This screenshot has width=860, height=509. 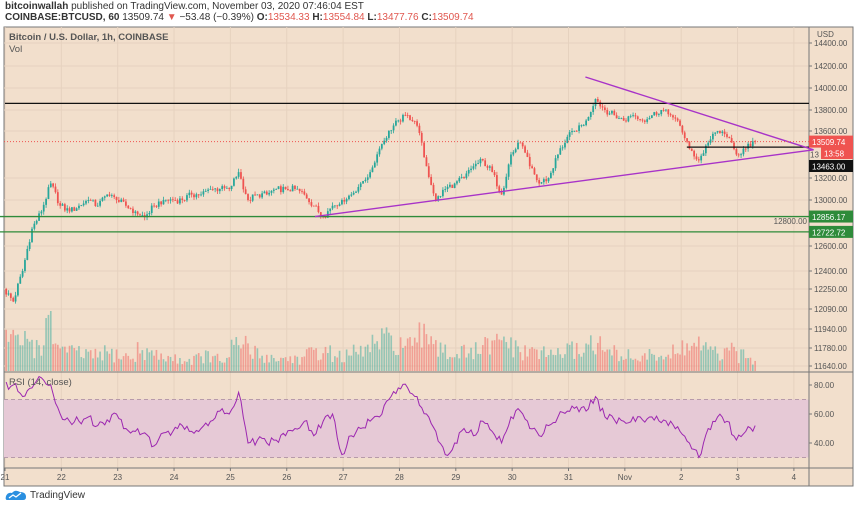 What do you see at coordinates (343, 17) in the screenshot?
I see `high-value: 13554.84` at bounding box center [343, 17].